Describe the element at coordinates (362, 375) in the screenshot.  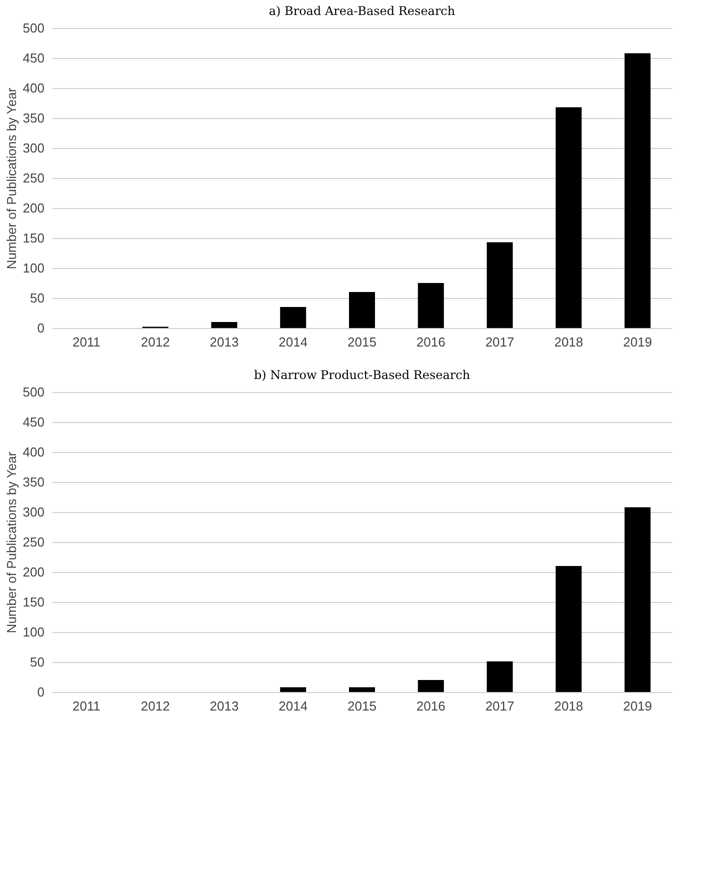
I see `chart-title: b) Narrow Product-Based Research` at that location.